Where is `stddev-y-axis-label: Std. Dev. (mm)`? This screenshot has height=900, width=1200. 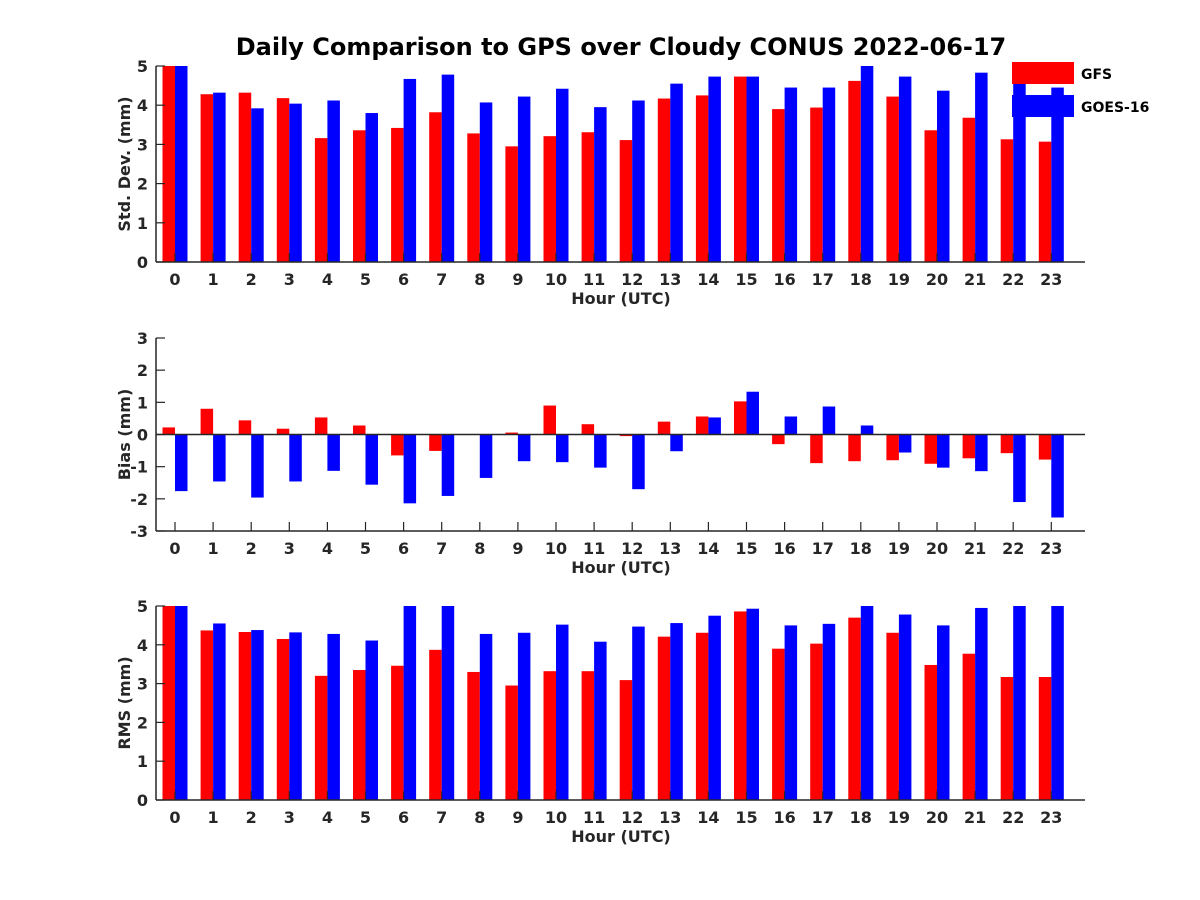
stddev-y-axis-label: Std. Dev. (mm) is located at coordinates (124, 163).